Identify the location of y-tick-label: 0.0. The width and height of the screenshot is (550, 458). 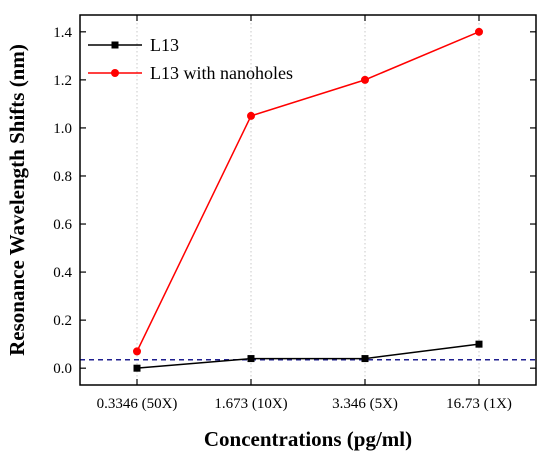
(62, 369).